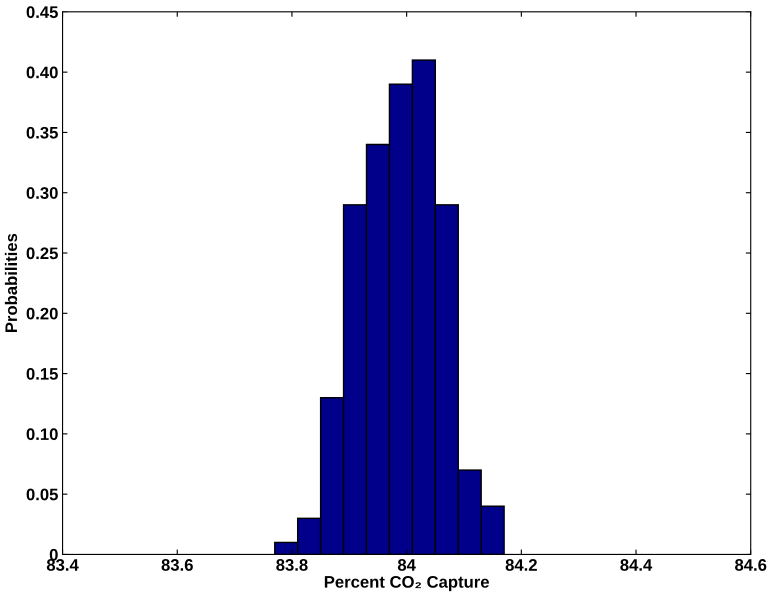 The image size is (782, 593). I want to click on y-tick-label: 0.40, so click(42, 72).